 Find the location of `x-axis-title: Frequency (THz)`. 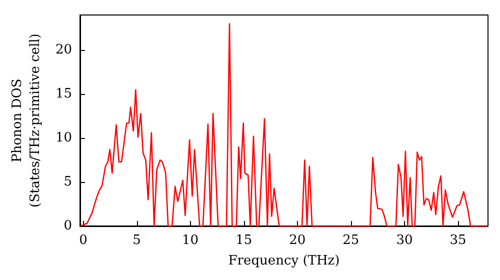

x-axis-title: Frequency (THz) is located at coordinates (284, 260).